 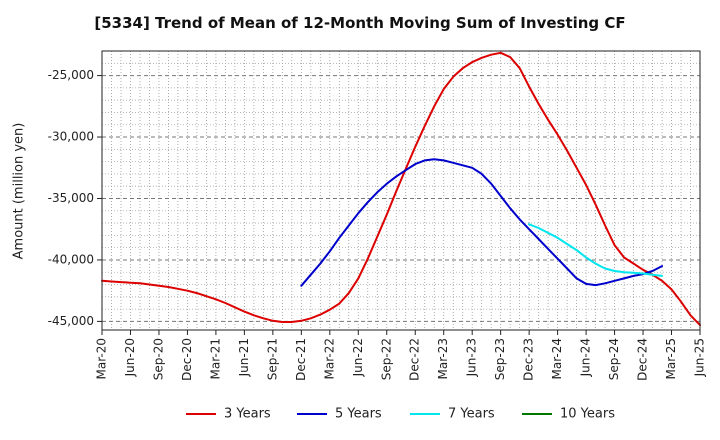 I want to click on x-tick-label: Jun-22, so click(x=358, y=357).